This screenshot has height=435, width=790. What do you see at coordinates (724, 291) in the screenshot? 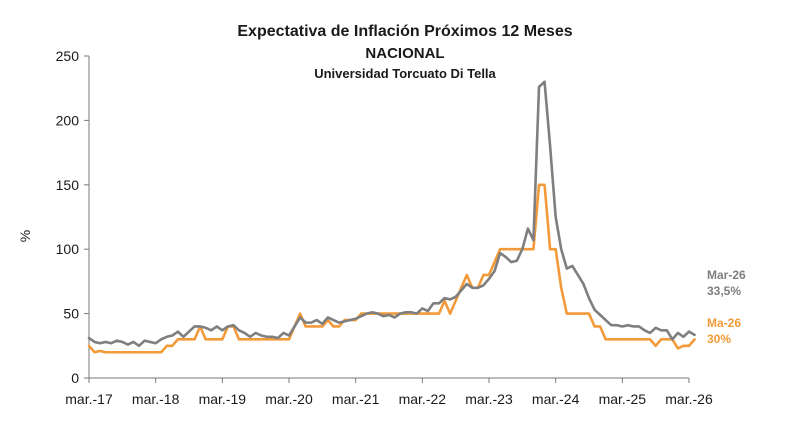
I see `end-value-mean: 33,5%` at bounding box center [724, 291].